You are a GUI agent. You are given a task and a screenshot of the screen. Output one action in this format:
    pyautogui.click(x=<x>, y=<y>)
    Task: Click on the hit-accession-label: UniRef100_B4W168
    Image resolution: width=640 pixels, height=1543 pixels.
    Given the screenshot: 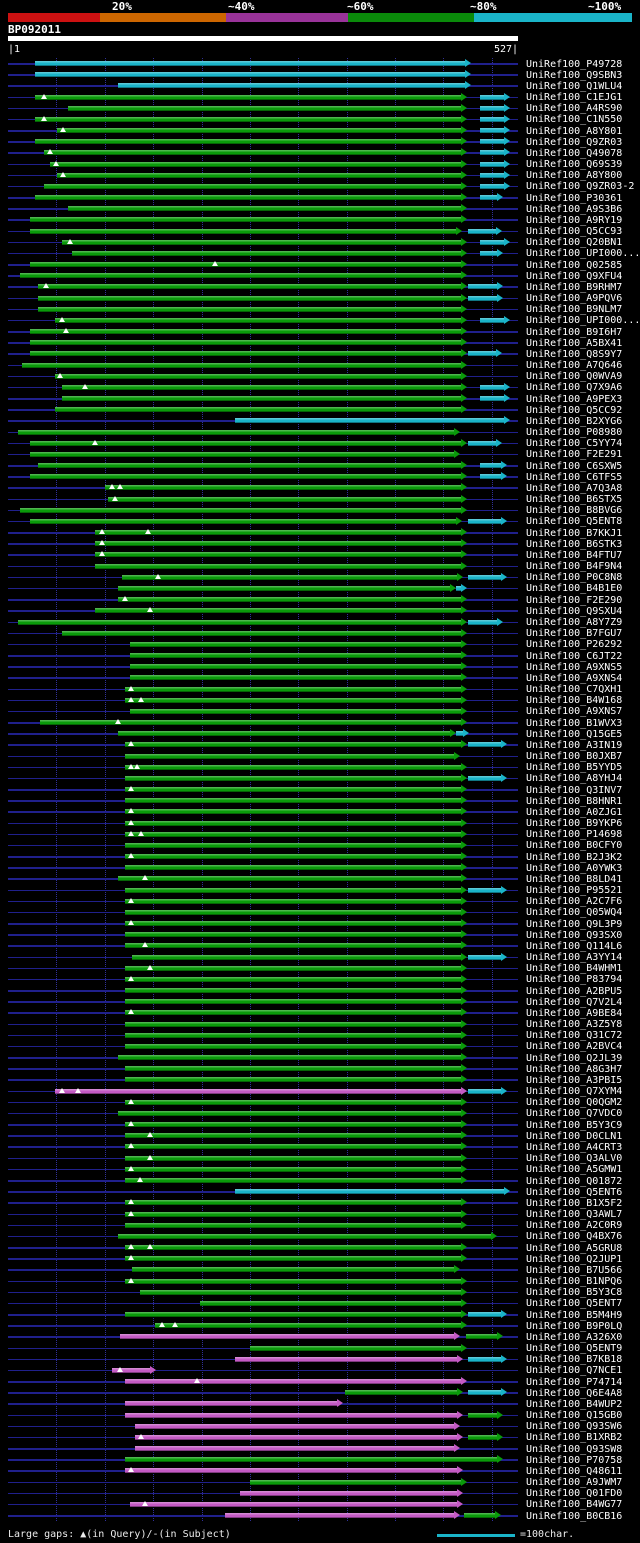 What is the action you would take?
    pyautogui.click(x=574, y=701)
    